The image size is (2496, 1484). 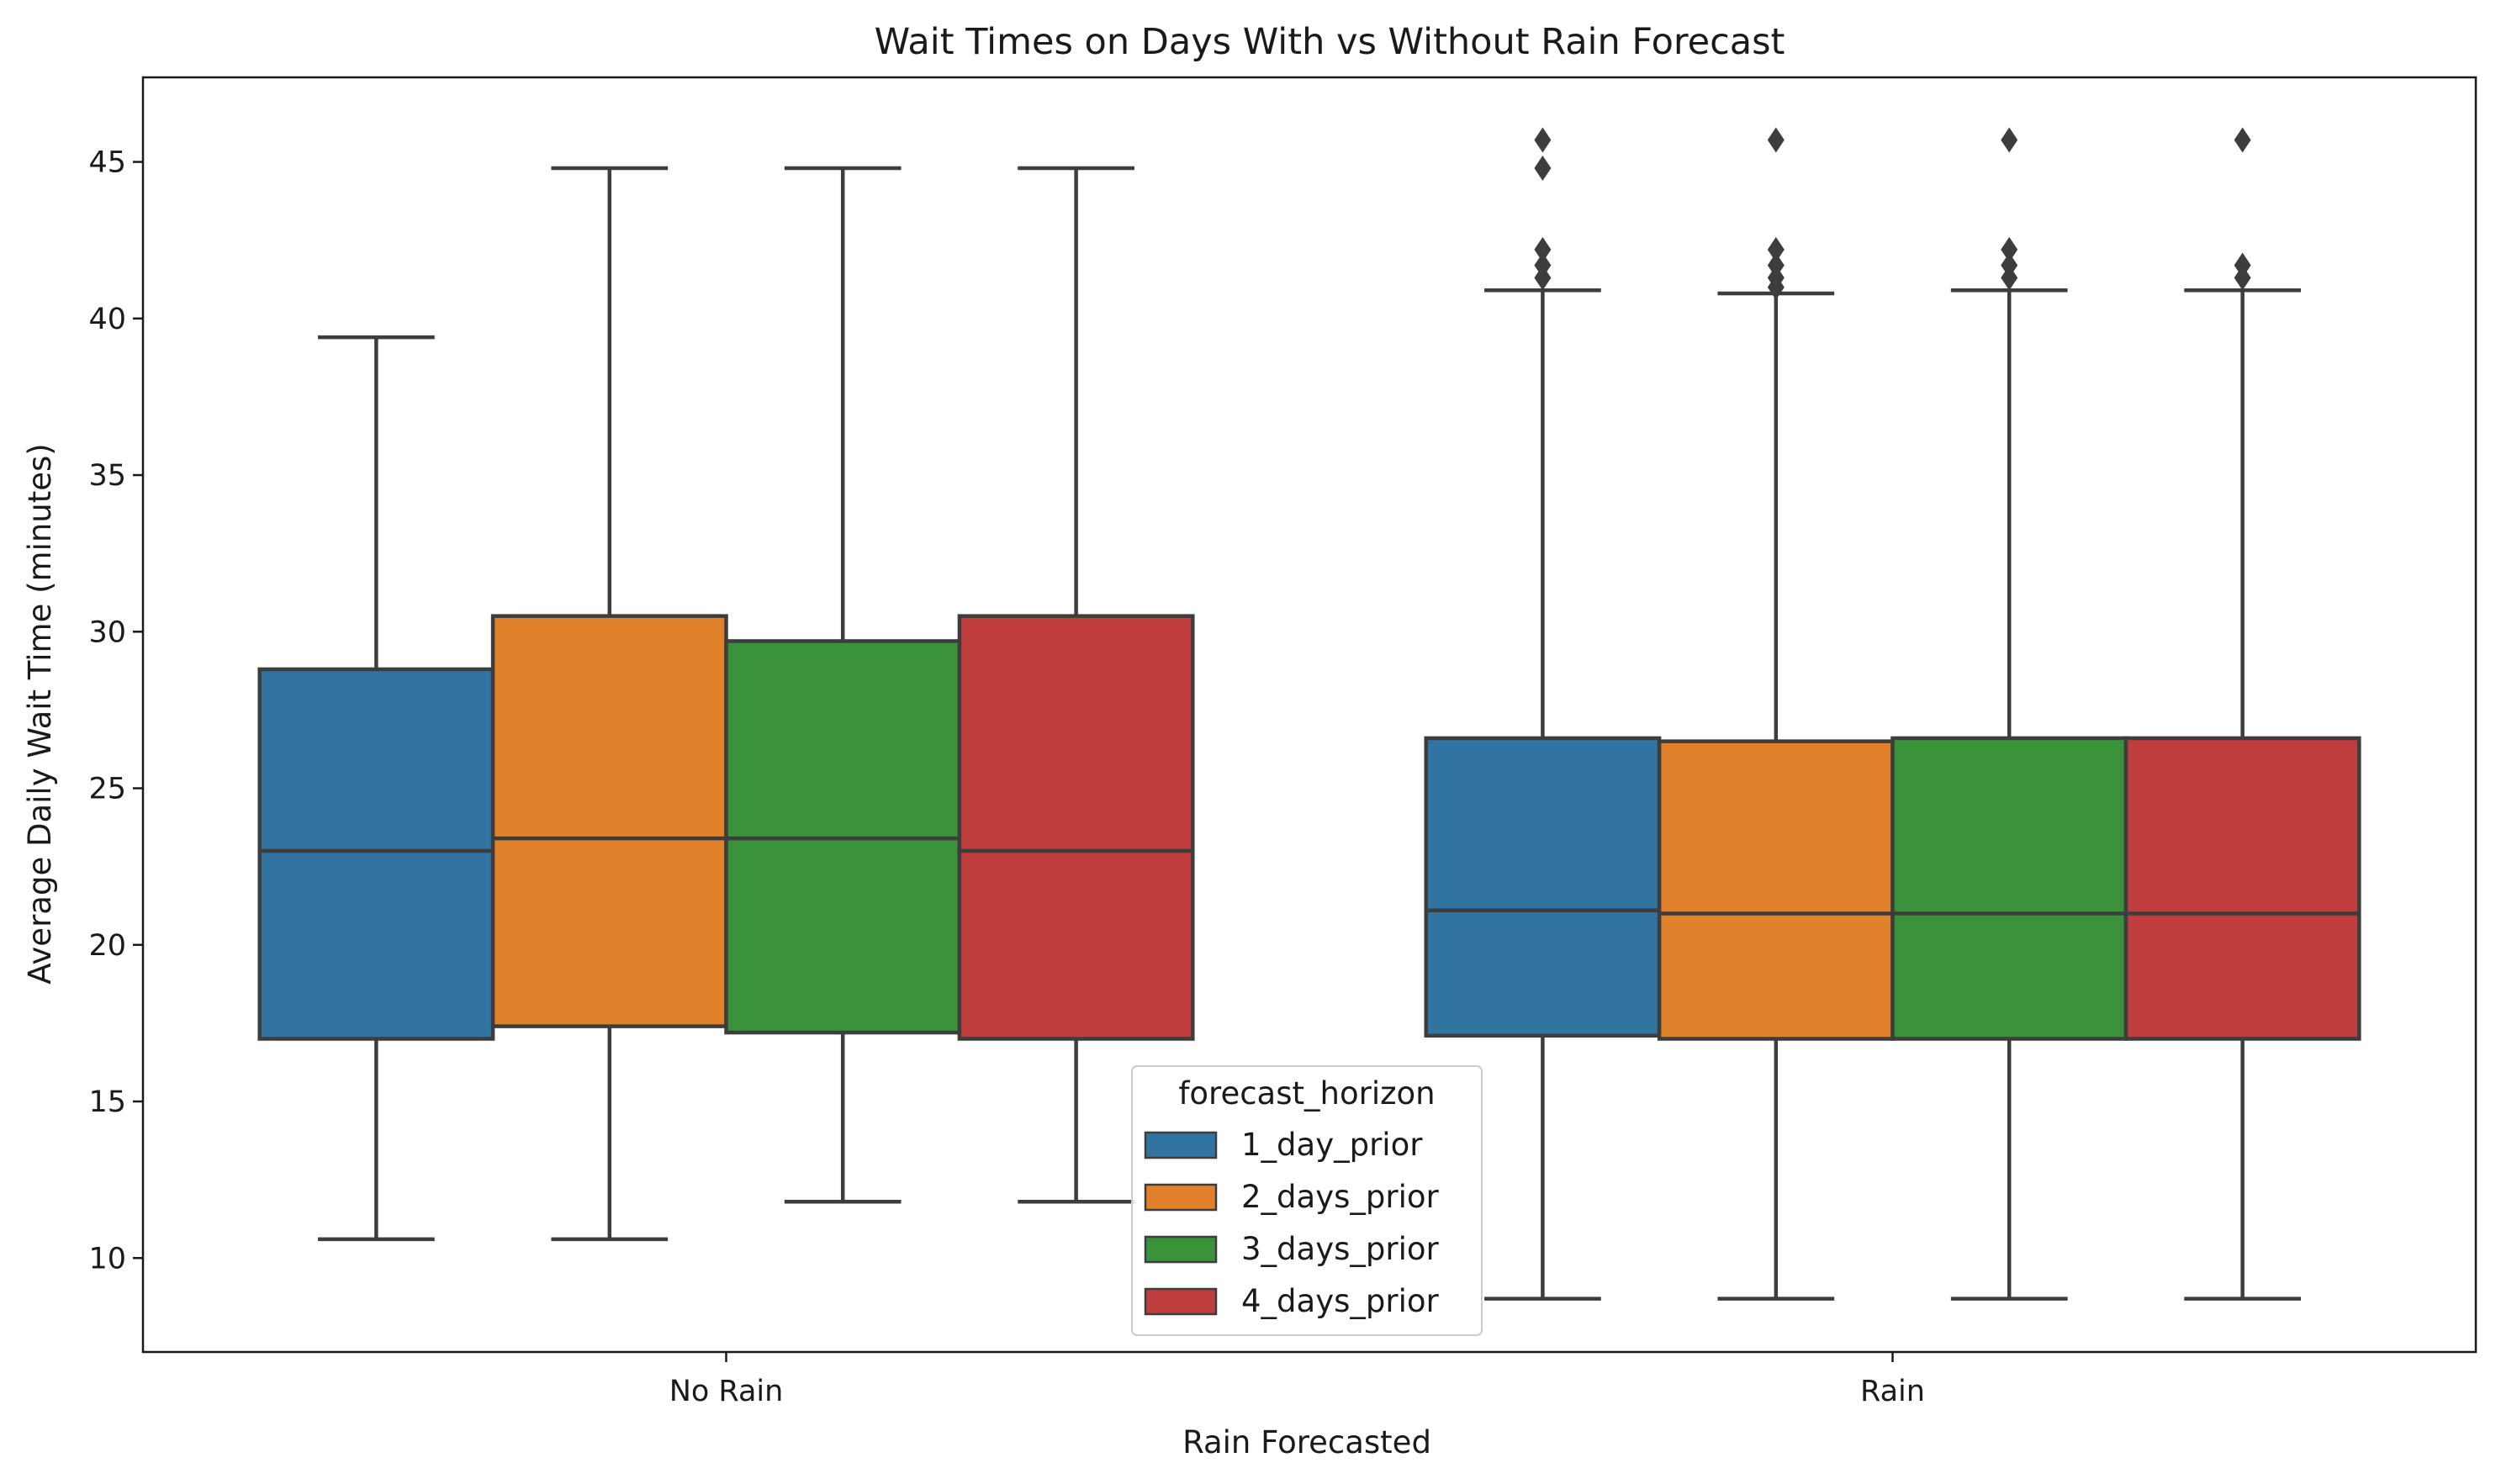 I want to click on legend-label: 4_days_prior, so click(x=1340, y=1301).